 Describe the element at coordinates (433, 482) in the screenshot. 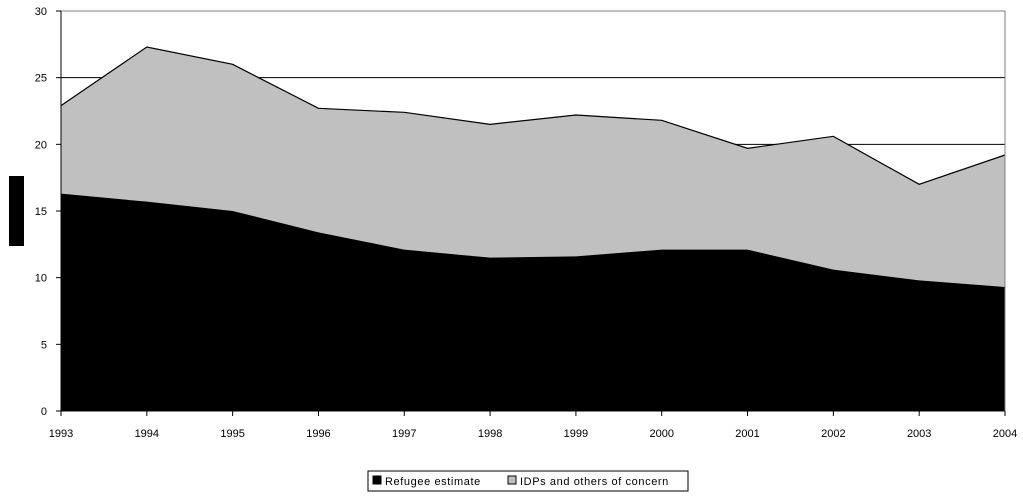

I see `legend-label-refugee: Refugee estimate` at that location.